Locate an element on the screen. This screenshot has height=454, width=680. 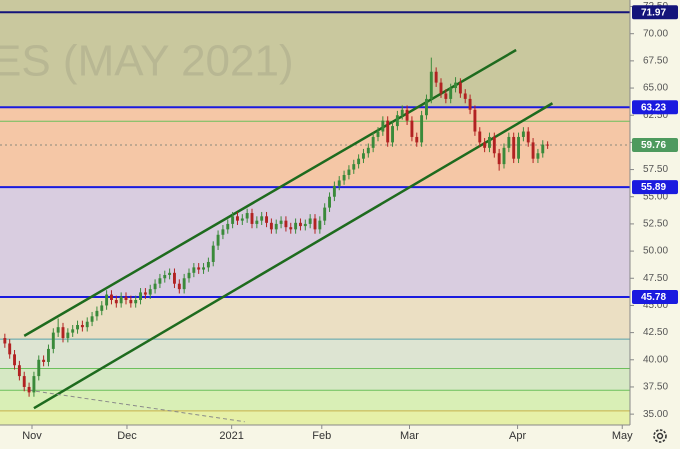
price-label: 71.97 is located at coordinates (653, 12).